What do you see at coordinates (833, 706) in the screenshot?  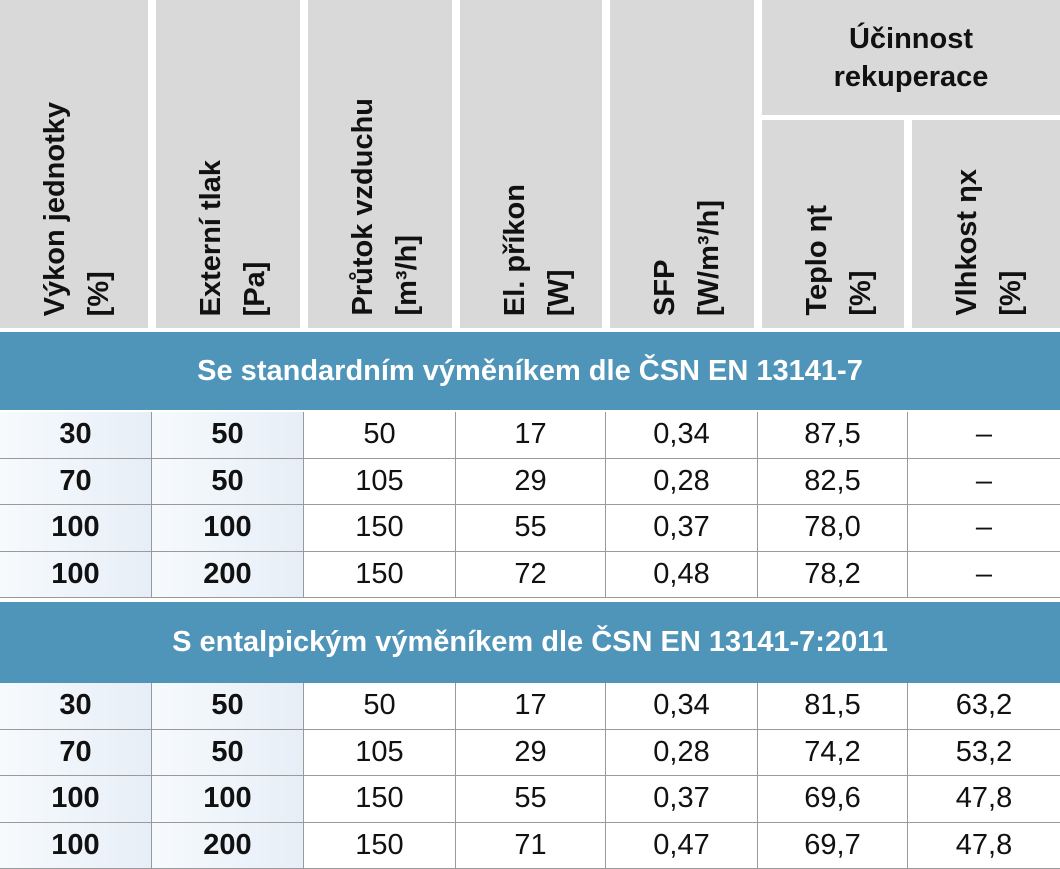 I see `table-cell: 81,5` at bounding box center [833, 706].